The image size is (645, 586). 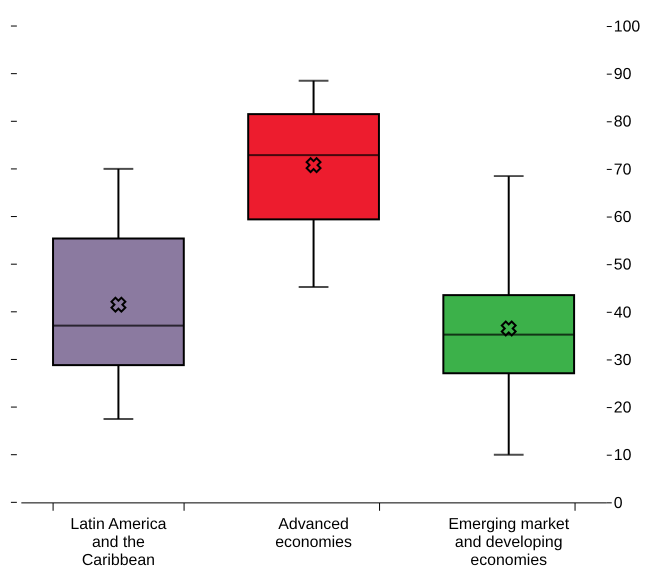 What do you see at coordinates (313, 533) in the screenshot?
I see `x-tick-label: Advanced economies` at bounding box center [313, 533].